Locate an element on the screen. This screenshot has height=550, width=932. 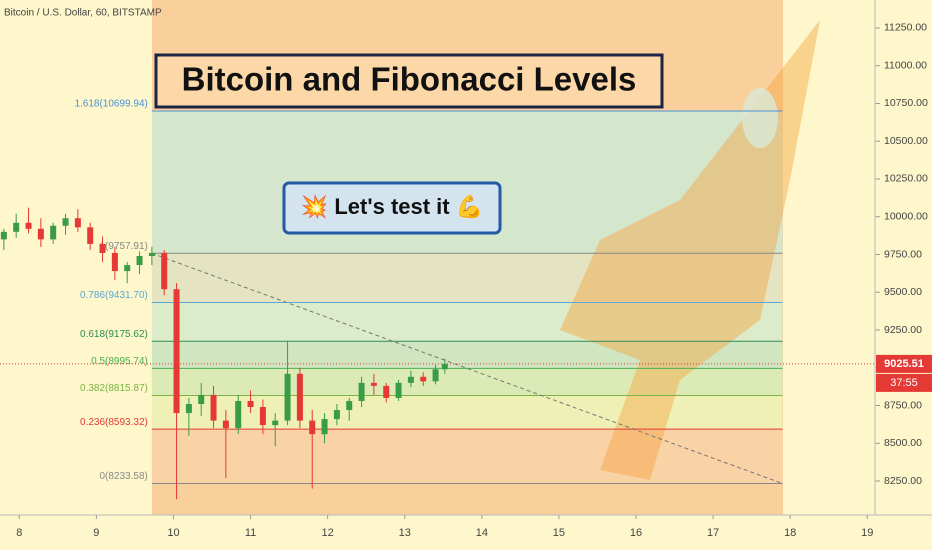
y-tick-label: 10000.00 is located at coordinates (906, 217).